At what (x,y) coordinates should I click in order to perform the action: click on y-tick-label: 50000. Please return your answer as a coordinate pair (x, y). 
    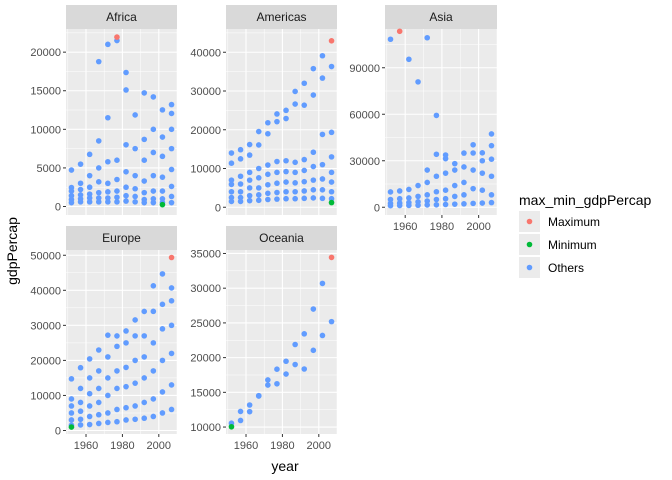
    Looking at the image, I should click on (45, 256).